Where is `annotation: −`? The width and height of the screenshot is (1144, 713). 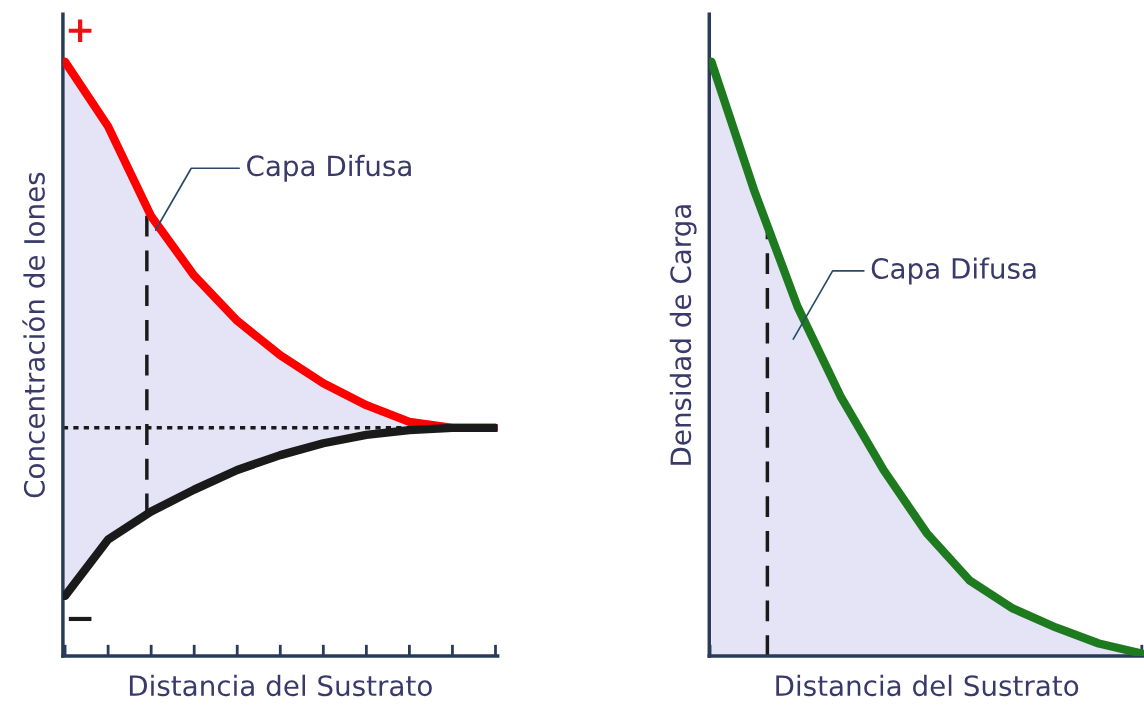 annotation: − is located at coordinates (80, 619).